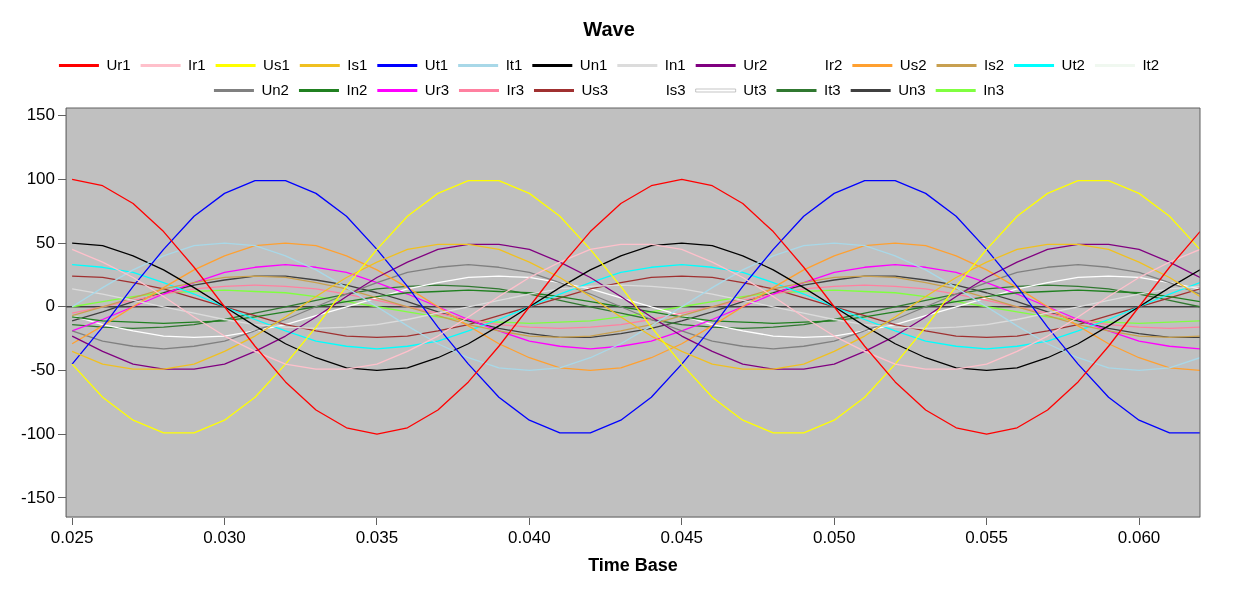 The height and width of the screenshot is (593, 1238). I want to click on y-tick-label: -150, so click(38, 497).